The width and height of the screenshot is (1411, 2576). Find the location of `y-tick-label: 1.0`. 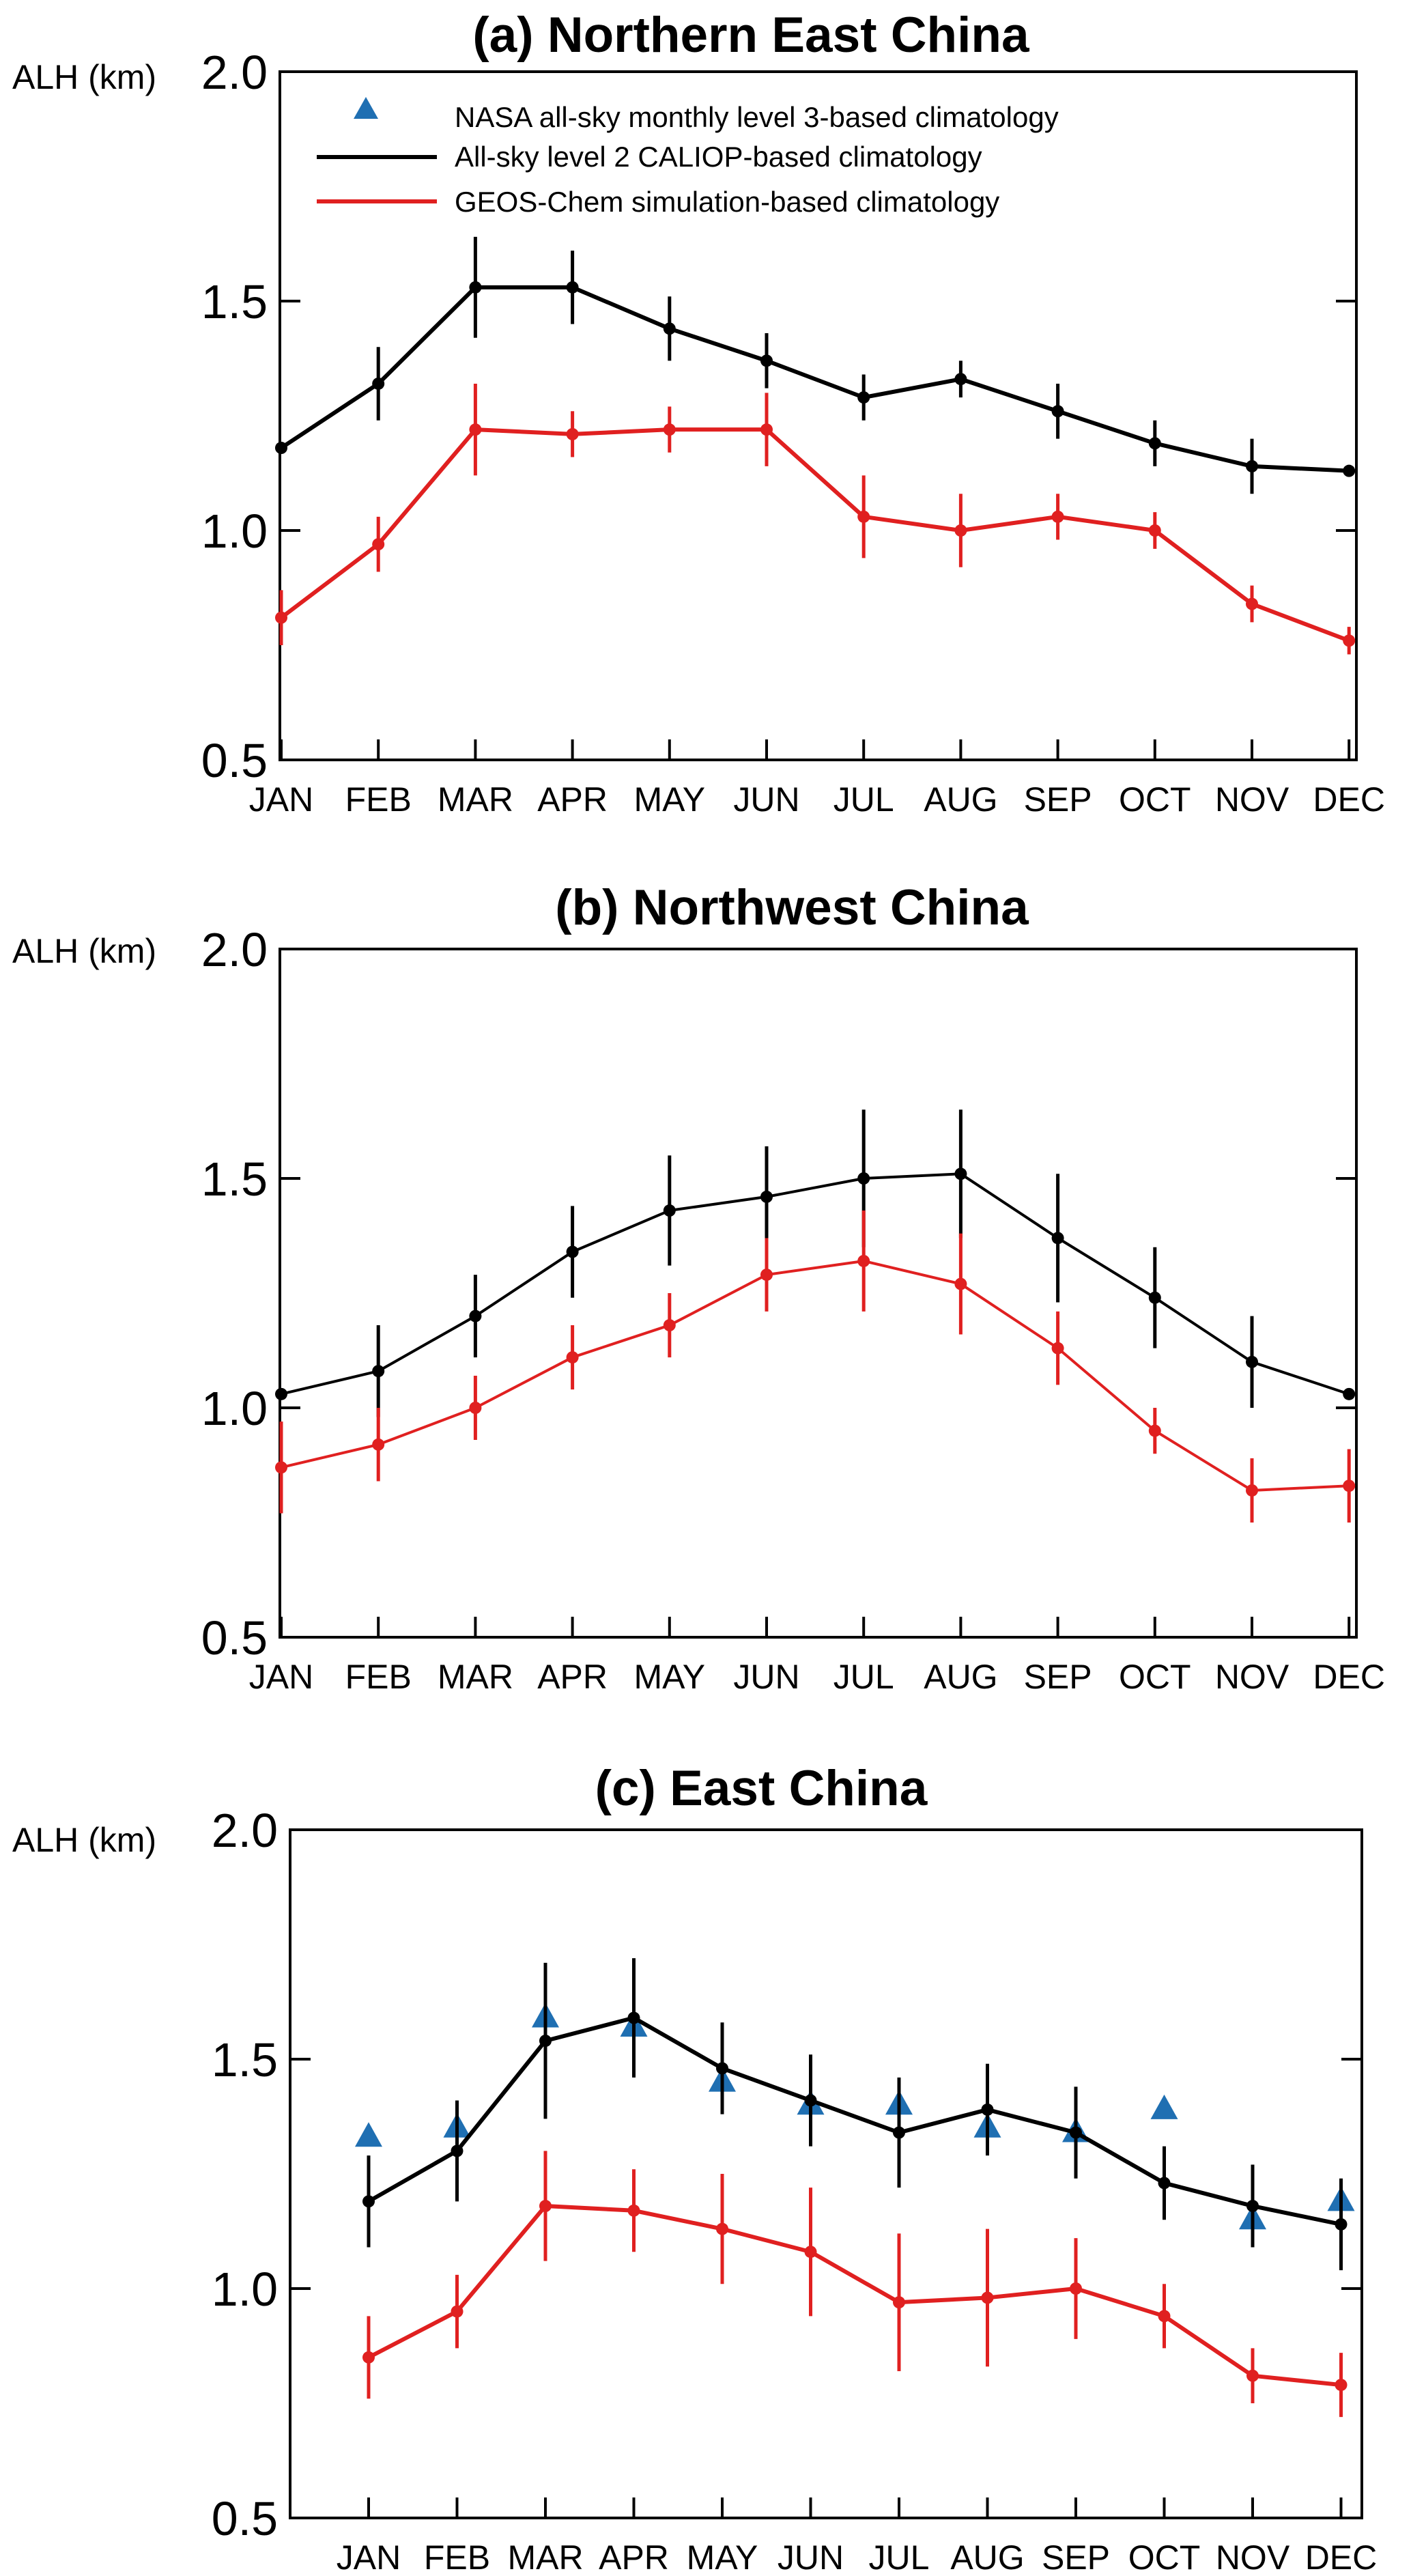

y-tick-label: 1.0 is located at coordinates (235, 531).